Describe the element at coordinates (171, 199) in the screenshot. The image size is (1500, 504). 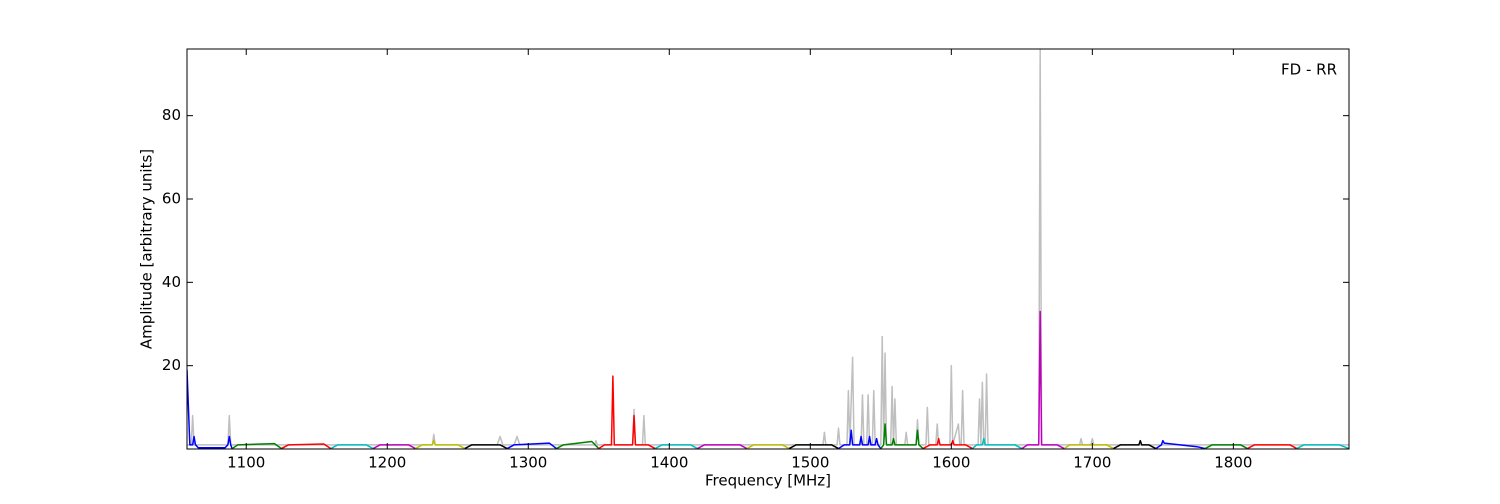
I see `y-tick-label: 60` at that location.